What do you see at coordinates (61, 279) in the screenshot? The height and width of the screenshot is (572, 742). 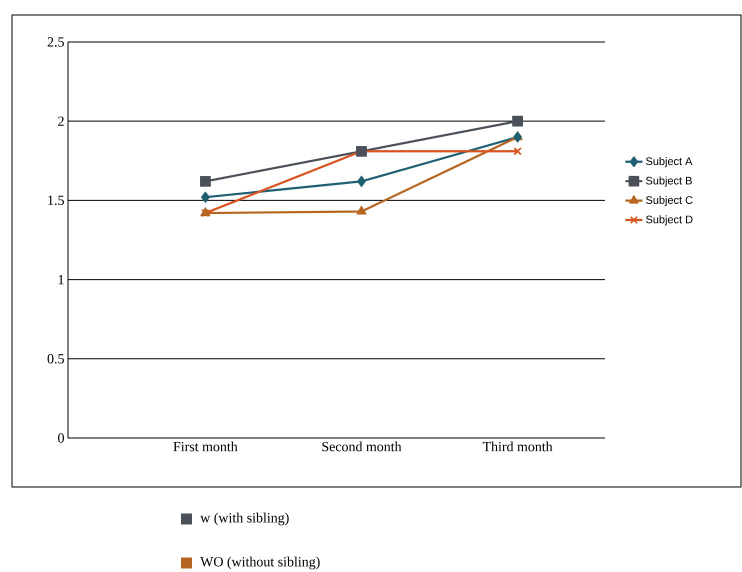 I see `y-tick-label: 1` at bounding box center [61, 279].